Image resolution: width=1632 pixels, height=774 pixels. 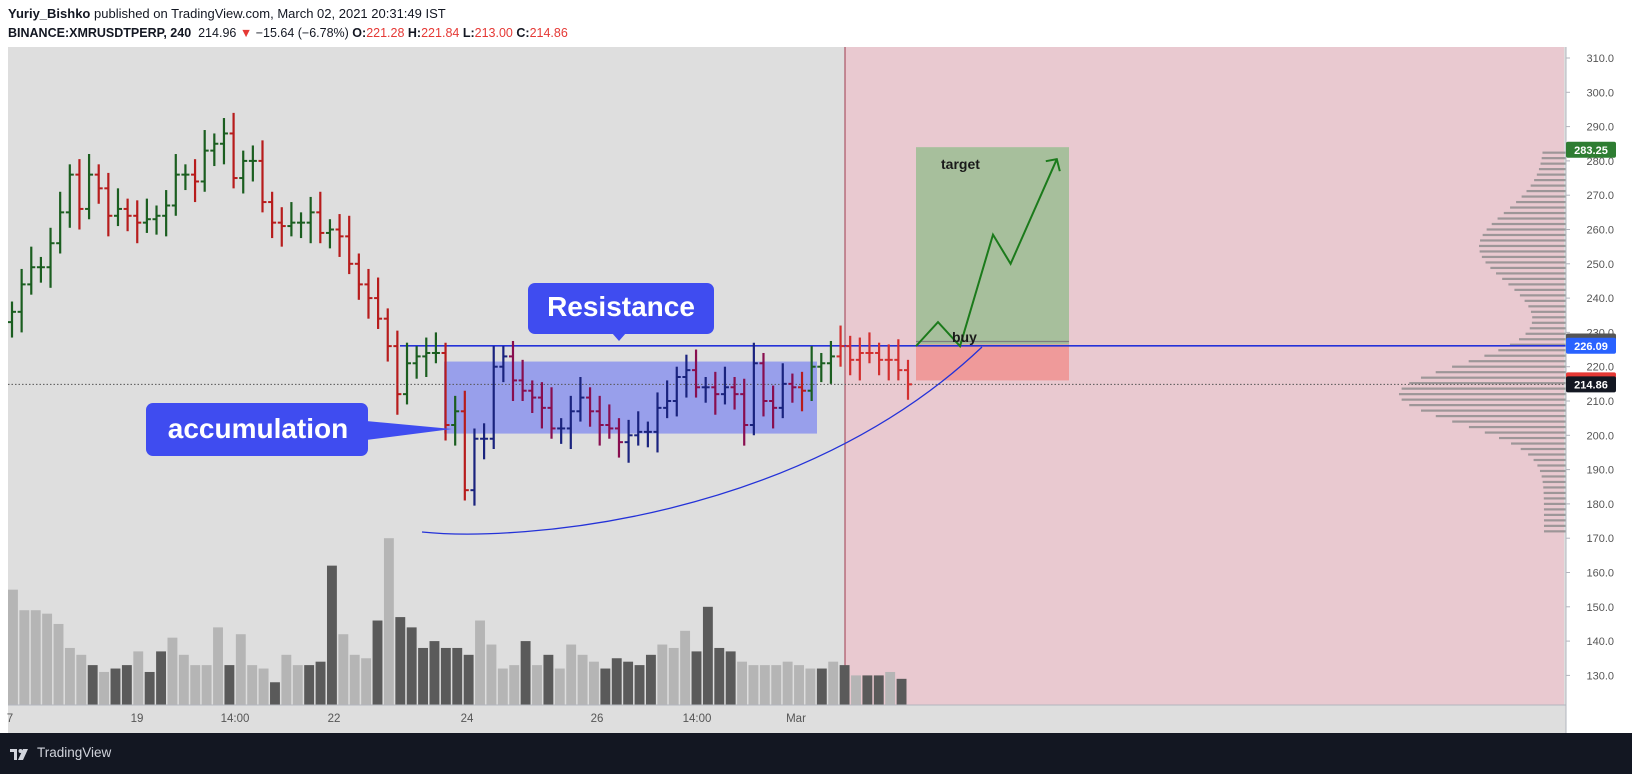 What do you see at coordinates (1600, 196) in the screenshot?
I see `price-tick-label: 270.0` at bounding box center [1600, 196].